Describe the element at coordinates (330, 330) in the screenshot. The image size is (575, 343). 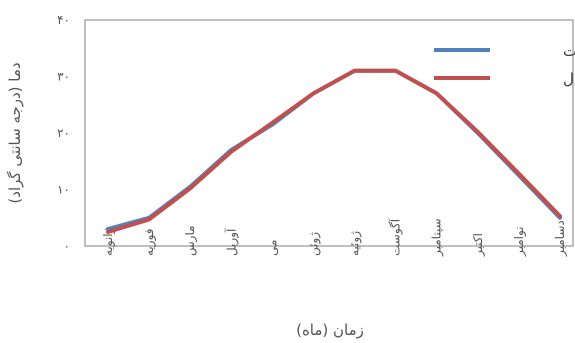
I see `x-axis-title: زمان (ماه)` at that location.